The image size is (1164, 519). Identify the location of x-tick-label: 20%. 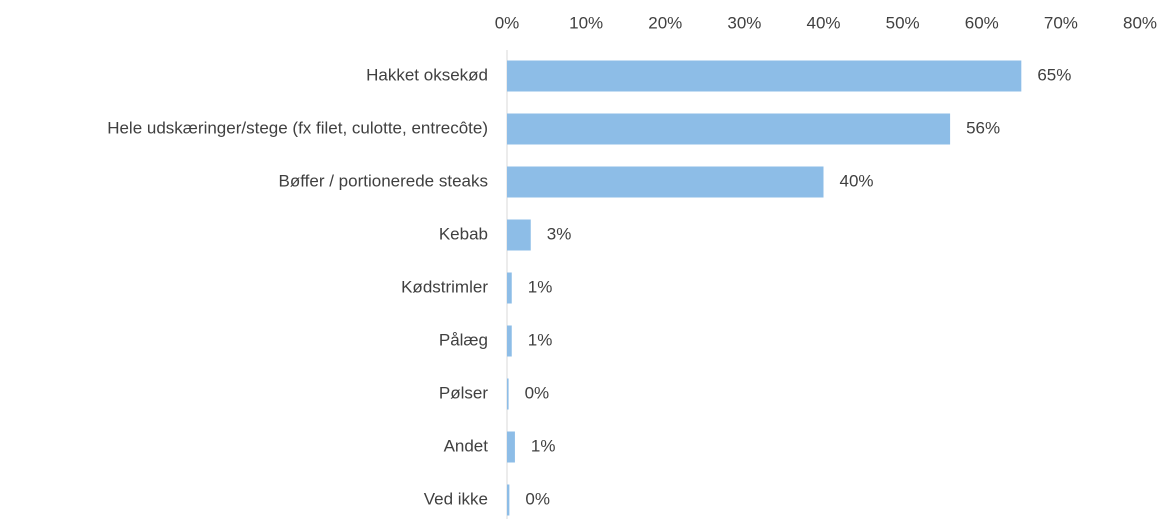
(665, 22).